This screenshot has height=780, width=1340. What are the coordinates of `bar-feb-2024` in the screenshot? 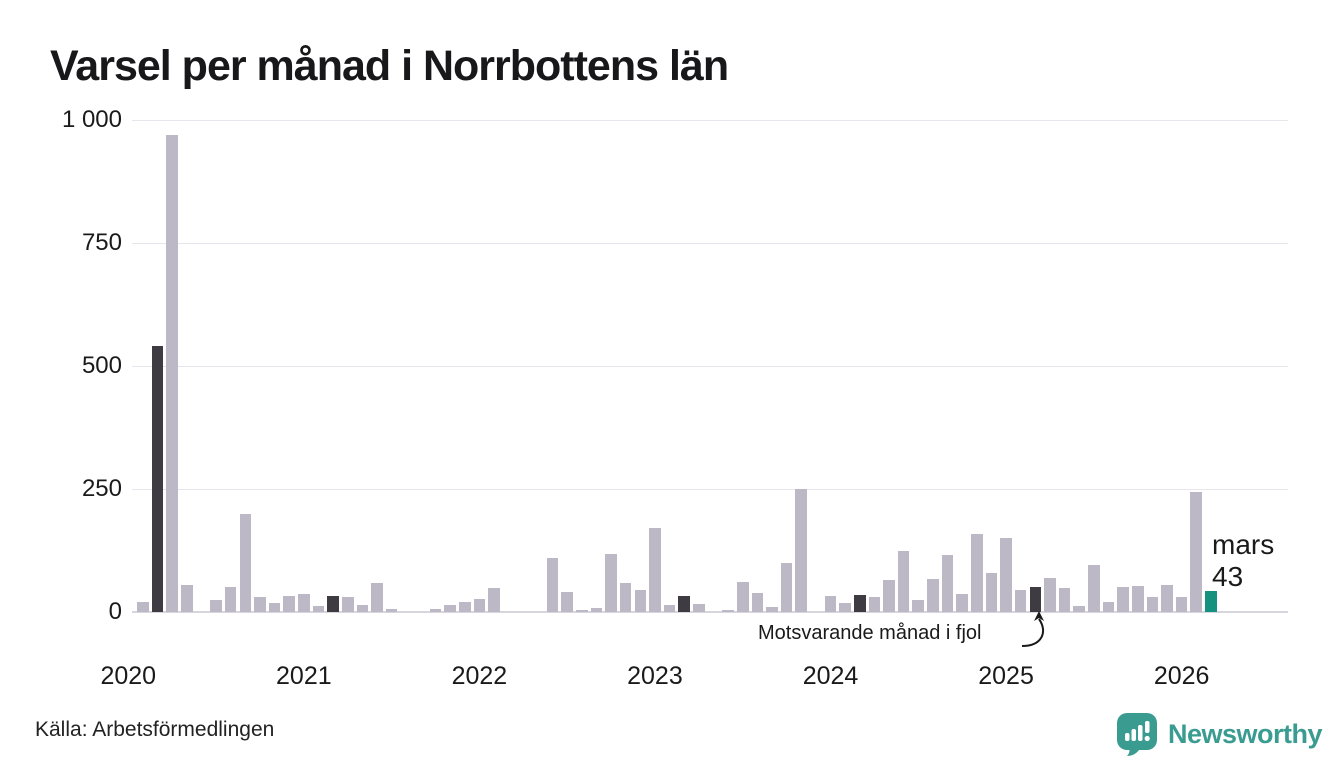 It's located at (845, 607).